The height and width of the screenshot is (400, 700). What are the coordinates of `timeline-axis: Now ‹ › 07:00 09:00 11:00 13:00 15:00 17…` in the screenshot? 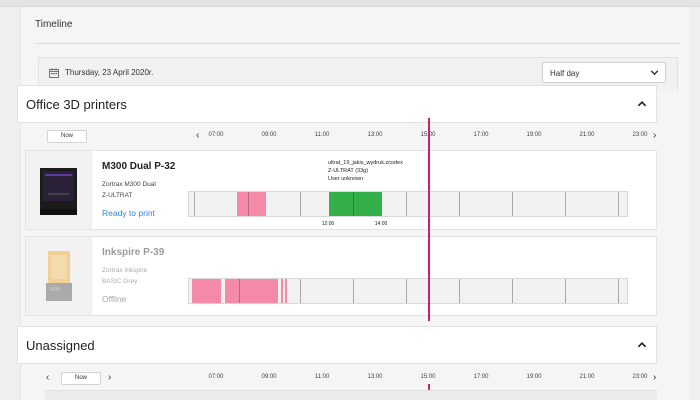 It's located at (337, 137).